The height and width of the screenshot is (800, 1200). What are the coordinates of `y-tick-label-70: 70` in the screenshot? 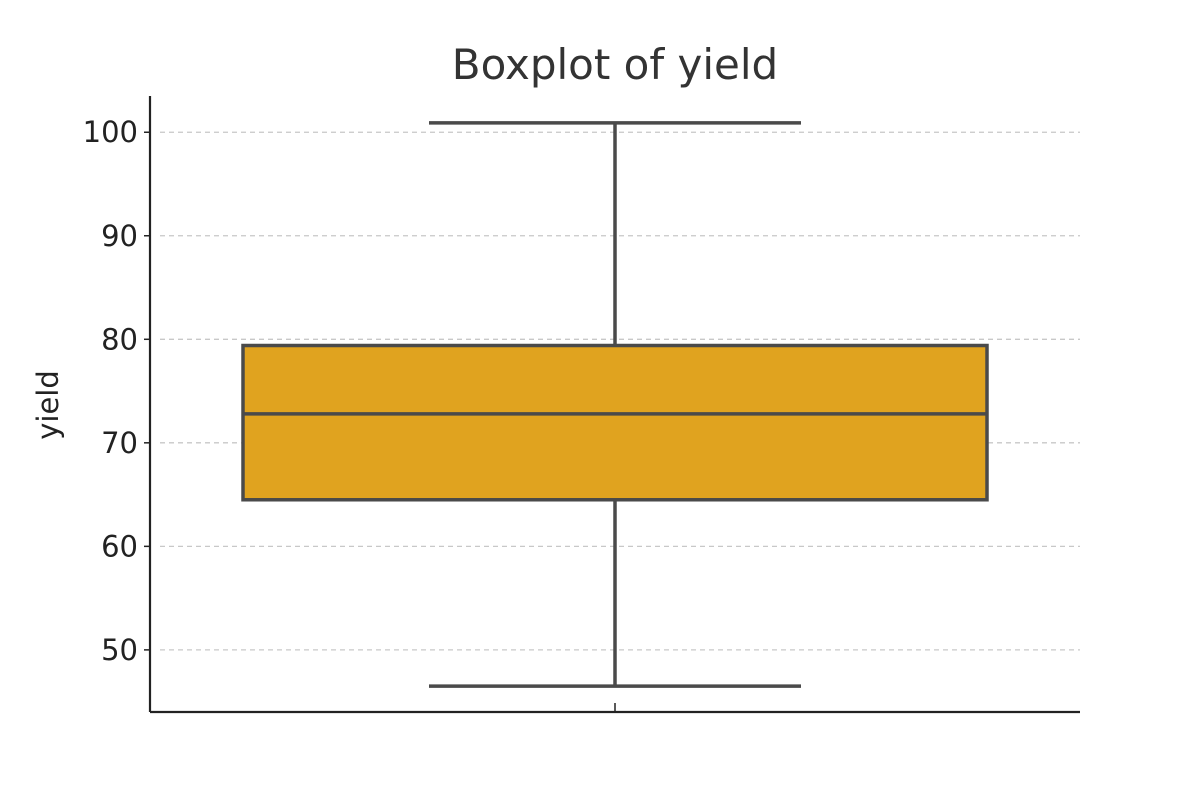 It's located at (119, 443).